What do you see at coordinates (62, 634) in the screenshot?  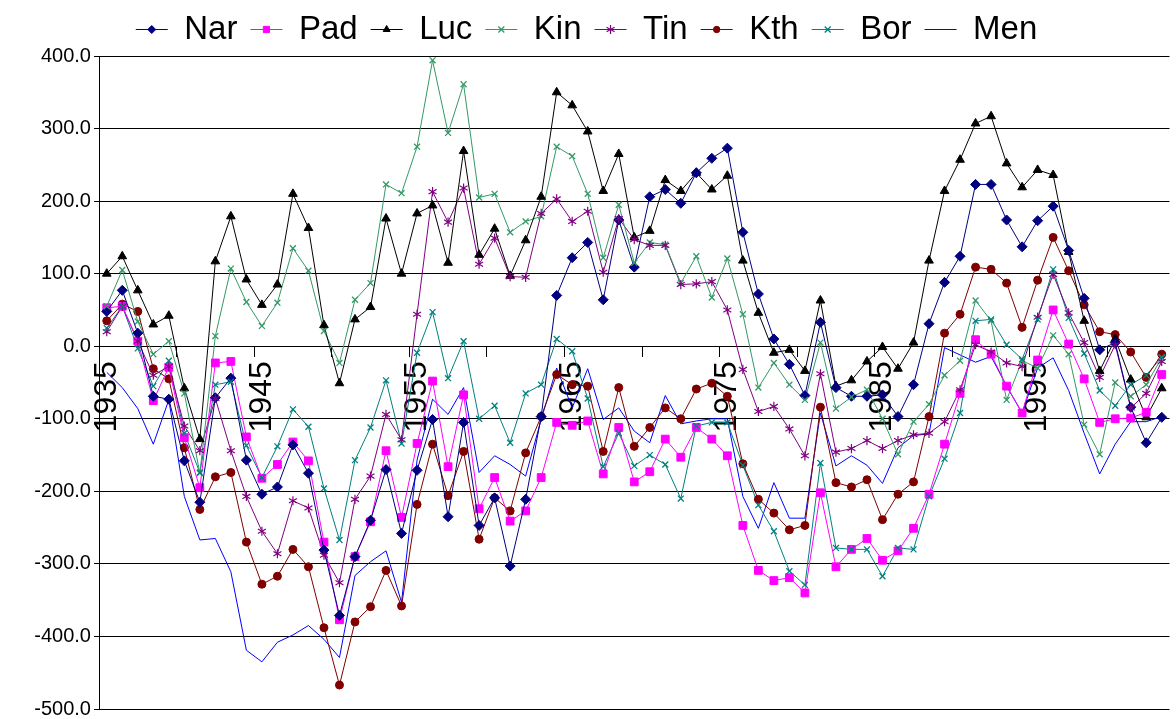 I see `y-tick-label: -400.0` at bounding box center [62, 634].